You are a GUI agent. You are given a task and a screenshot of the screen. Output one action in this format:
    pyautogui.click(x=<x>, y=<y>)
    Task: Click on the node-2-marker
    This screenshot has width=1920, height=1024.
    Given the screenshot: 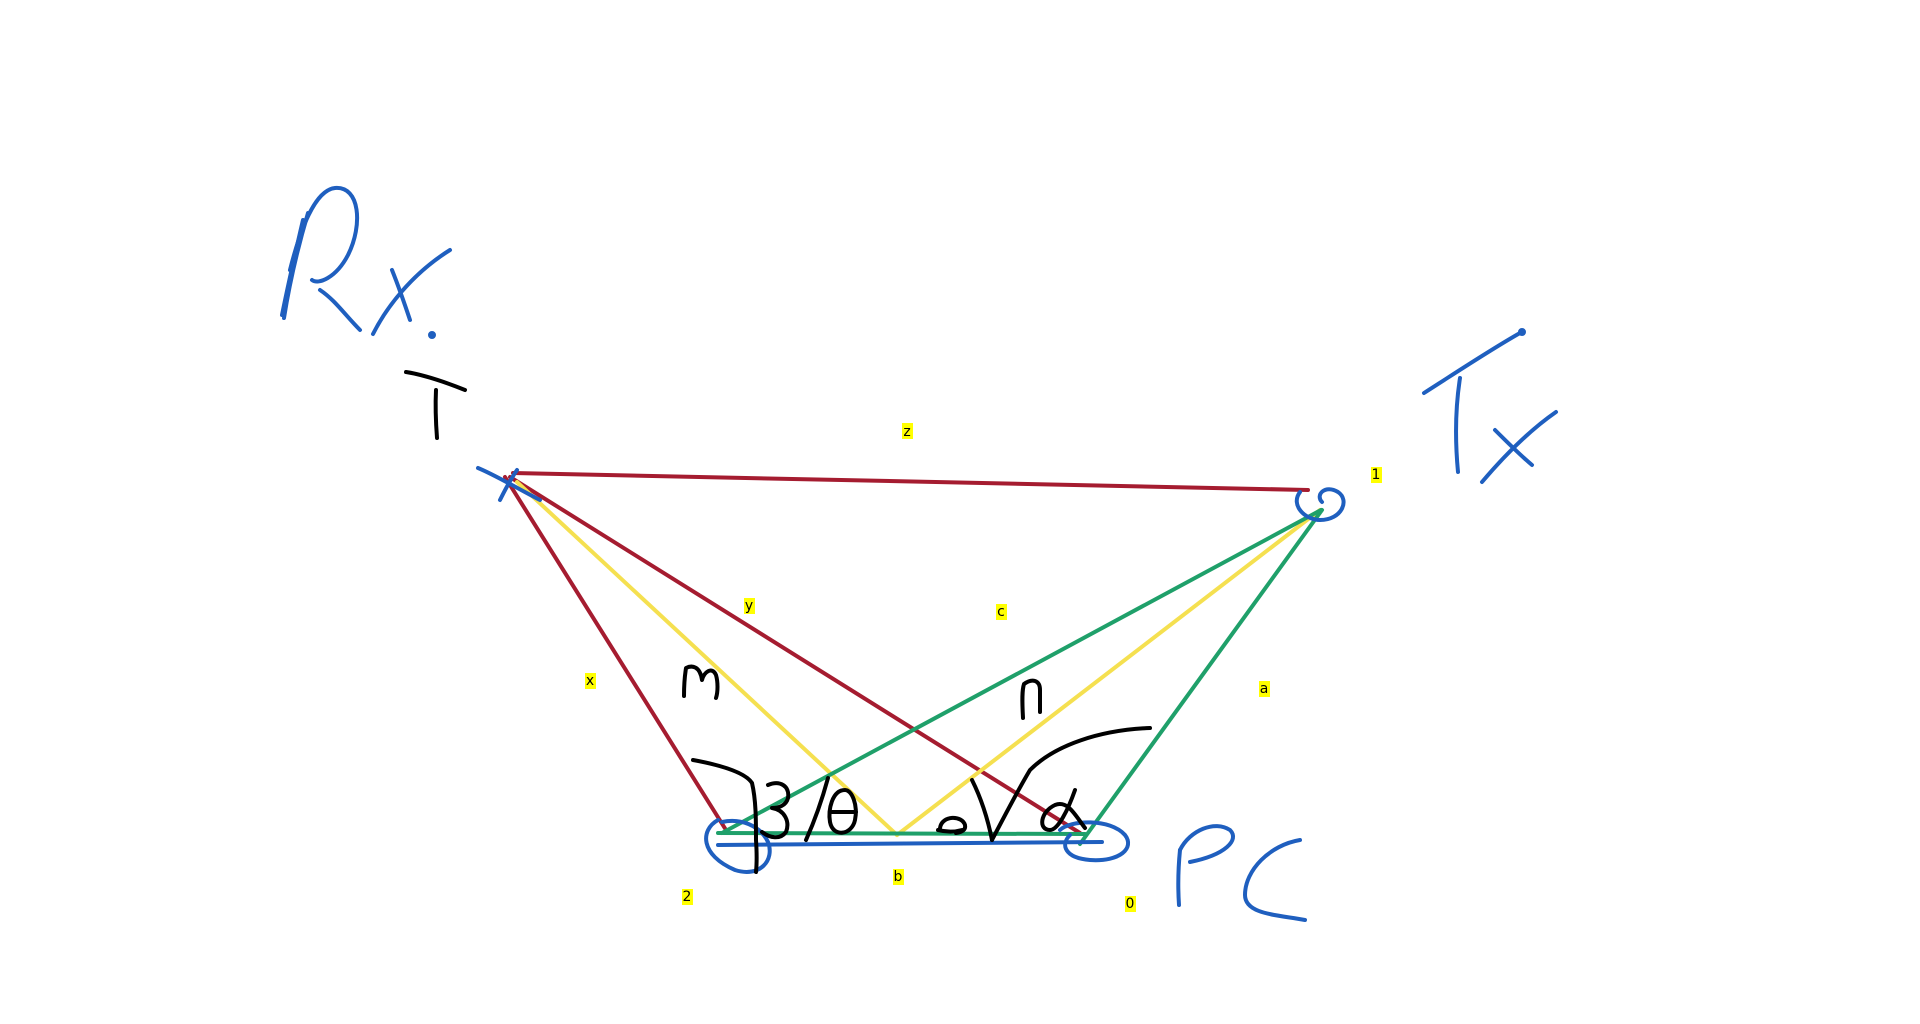 What is the action you would take?
    pyautogui.click(x=738, y=846)
    